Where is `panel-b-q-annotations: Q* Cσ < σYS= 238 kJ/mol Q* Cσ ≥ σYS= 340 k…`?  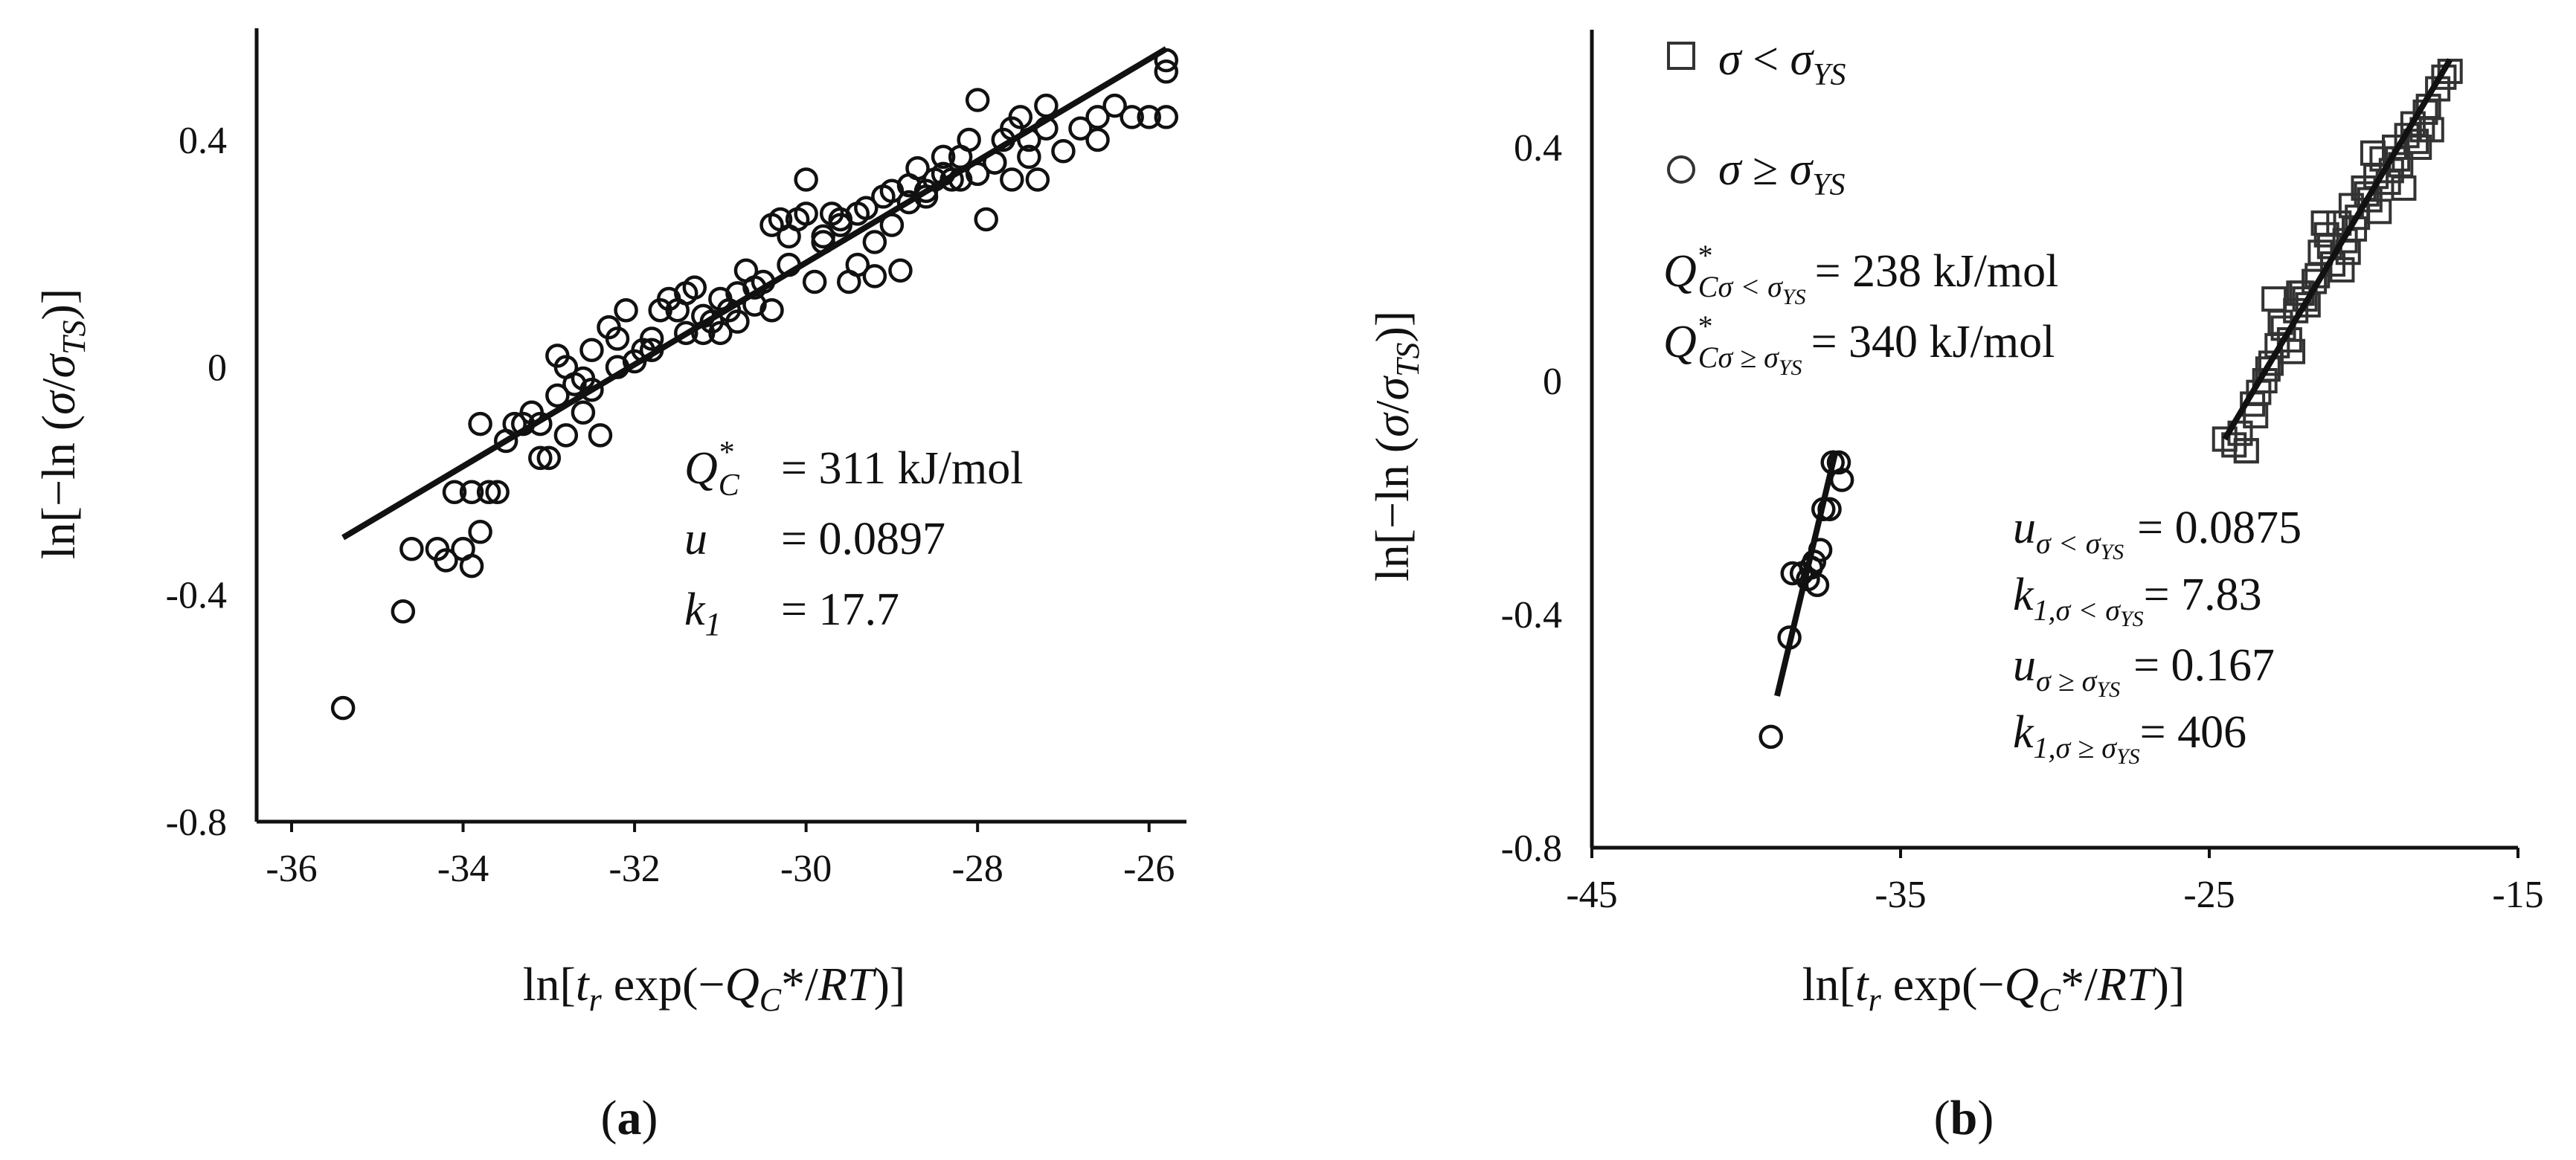 panel-b-q-annotations: Q* Cσ < σYS= 238 kJ/mol Q* Cσ ≥ σYS= 340 k… is located at coordinates (1860, 309).